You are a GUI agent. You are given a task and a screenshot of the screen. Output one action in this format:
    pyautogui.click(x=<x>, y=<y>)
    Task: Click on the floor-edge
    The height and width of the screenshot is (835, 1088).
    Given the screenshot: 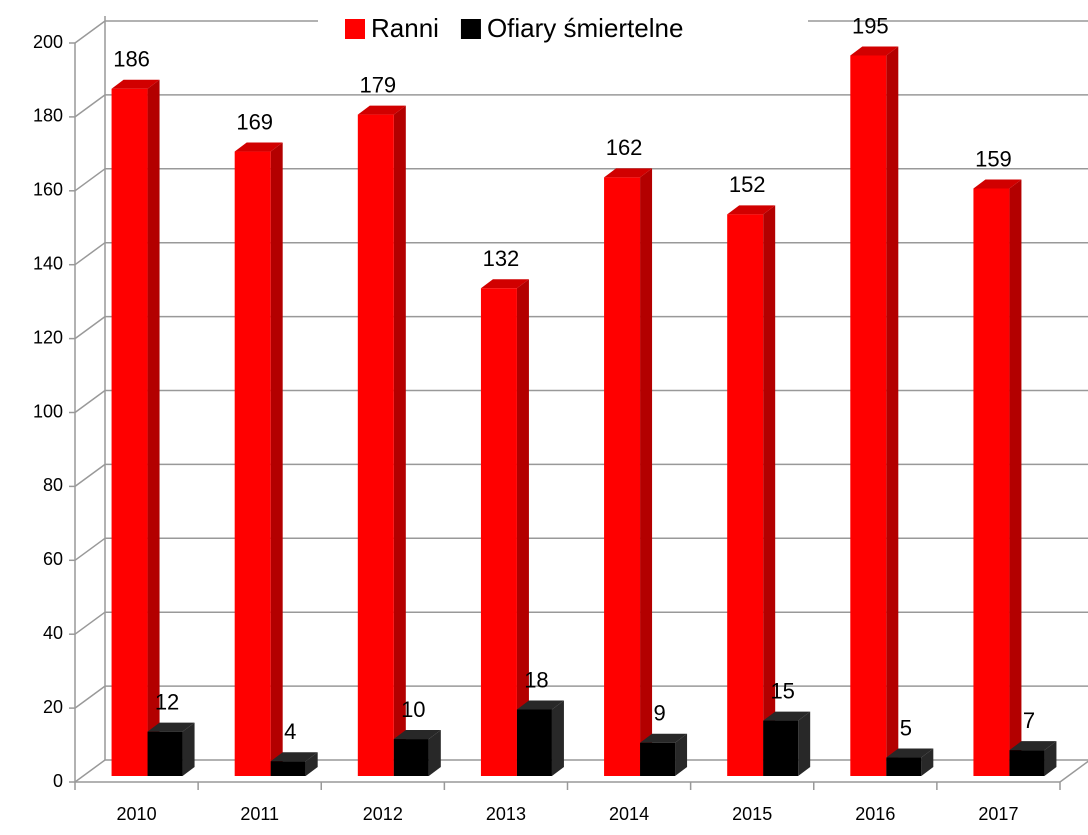 What is the action you would take?
    pyautogui.click(x=1073, y=771)
    